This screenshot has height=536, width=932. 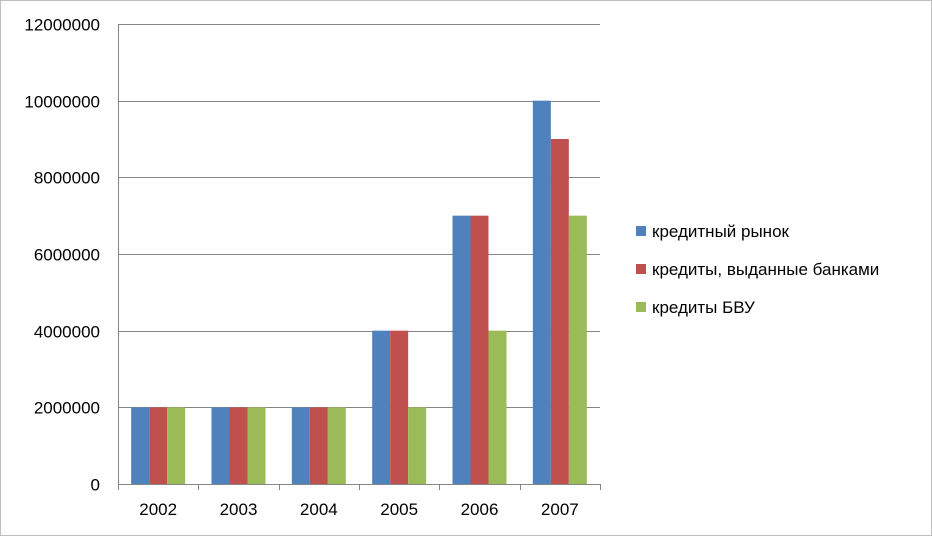 I want to click on legend-label: кредиты БВУ, so click(x=703, y=307).